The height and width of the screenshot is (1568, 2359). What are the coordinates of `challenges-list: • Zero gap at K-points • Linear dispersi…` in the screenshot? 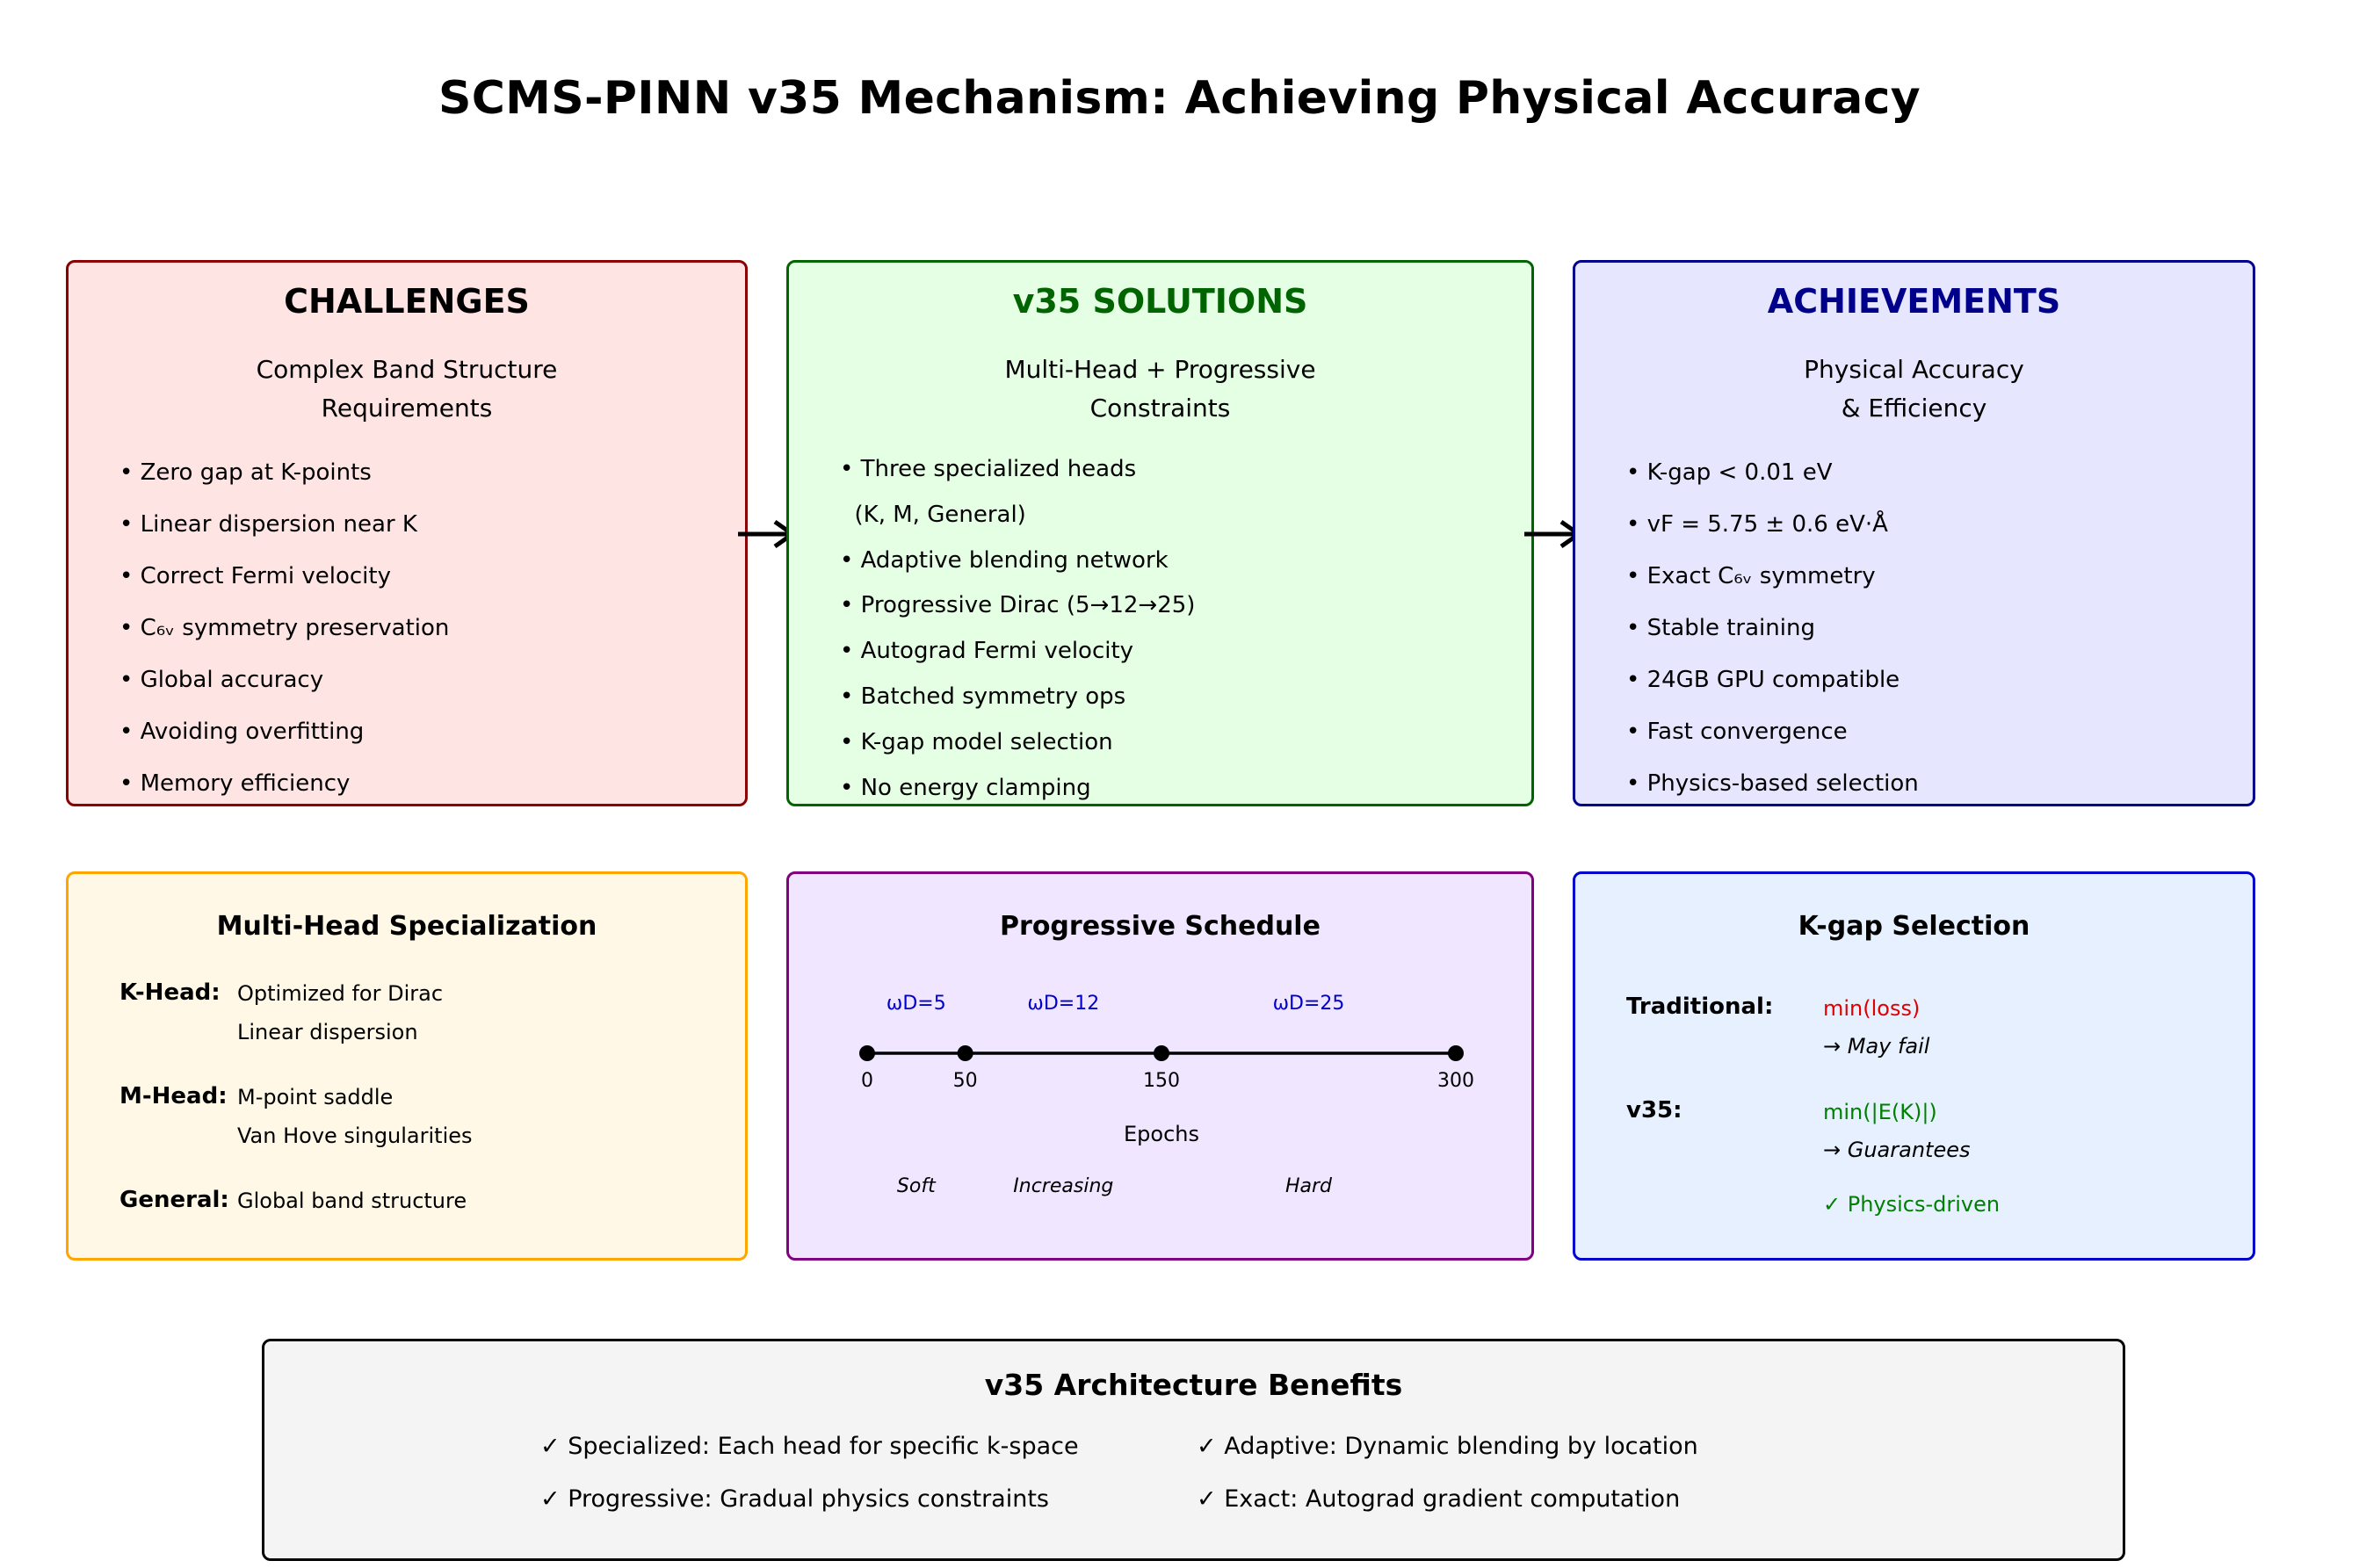 It's located at (284, 628).